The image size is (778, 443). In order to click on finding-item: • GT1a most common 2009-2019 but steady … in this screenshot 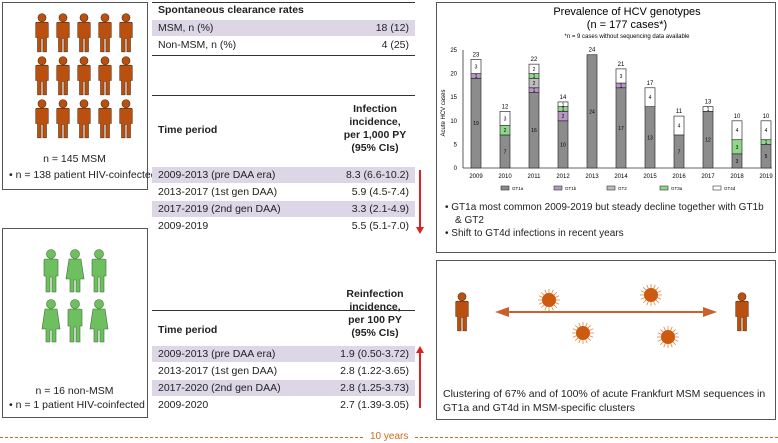, I will do `click(604, 214)`.